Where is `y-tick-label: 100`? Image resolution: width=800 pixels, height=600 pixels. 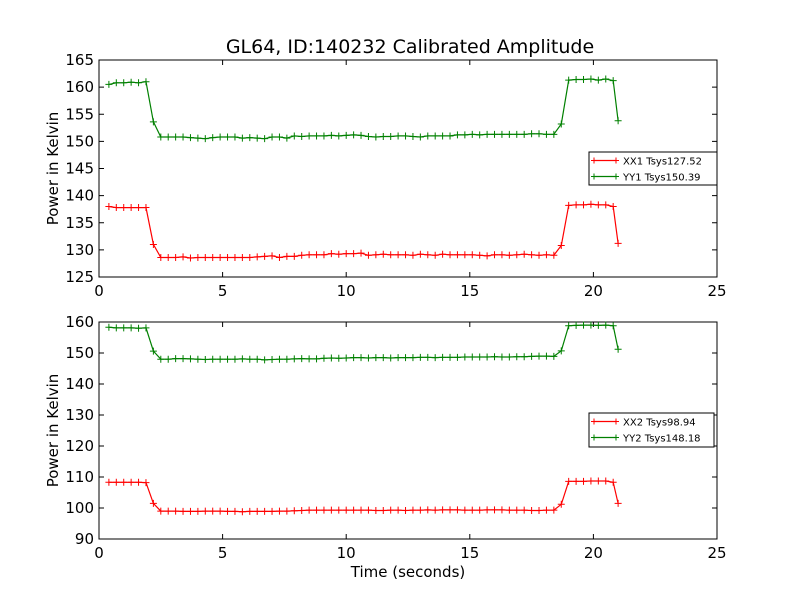
y-tick-label: 100 is located at coordinates (79, 508).